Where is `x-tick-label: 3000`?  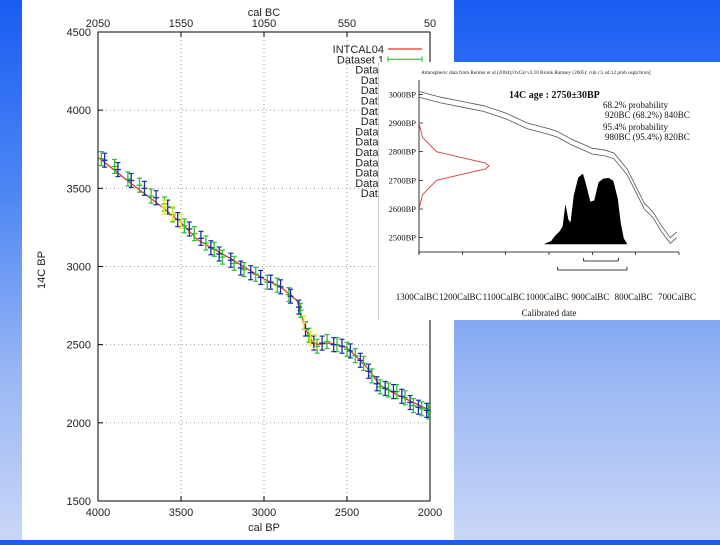 x-tick-label: 3000 is located at coordinates (264, 513).